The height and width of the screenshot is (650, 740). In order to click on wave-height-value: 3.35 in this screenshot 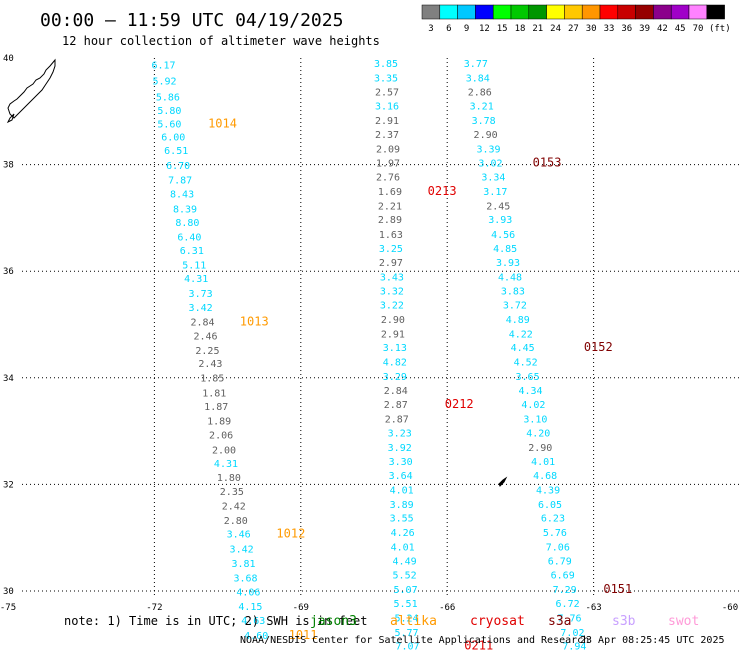, I will do `click(386, 78)`.